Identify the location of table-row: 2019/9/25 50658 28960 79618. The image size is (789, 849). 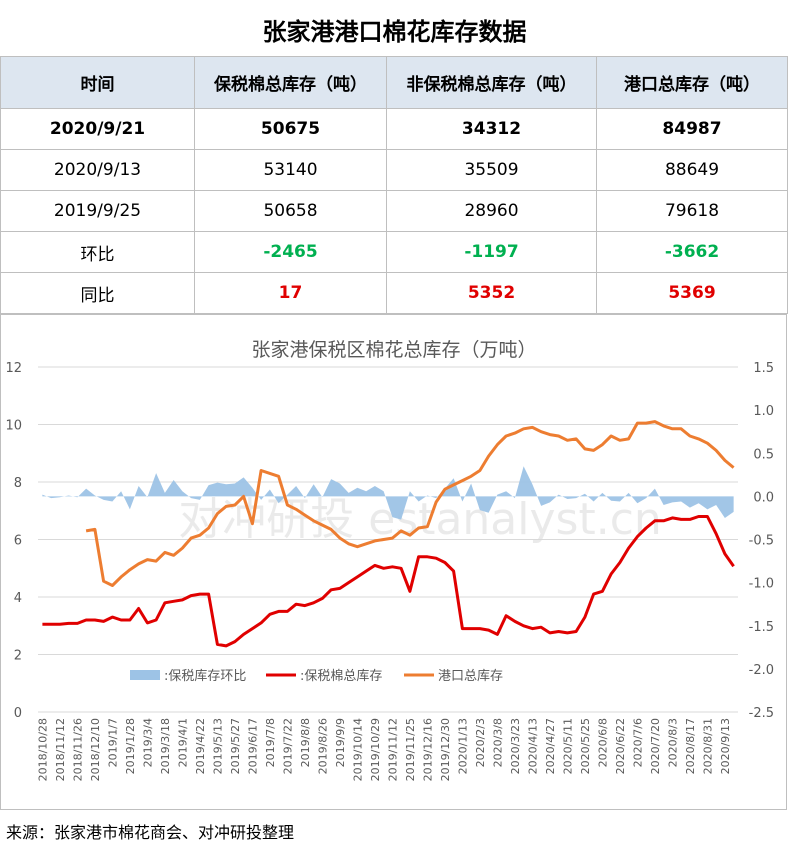
(394, 211).